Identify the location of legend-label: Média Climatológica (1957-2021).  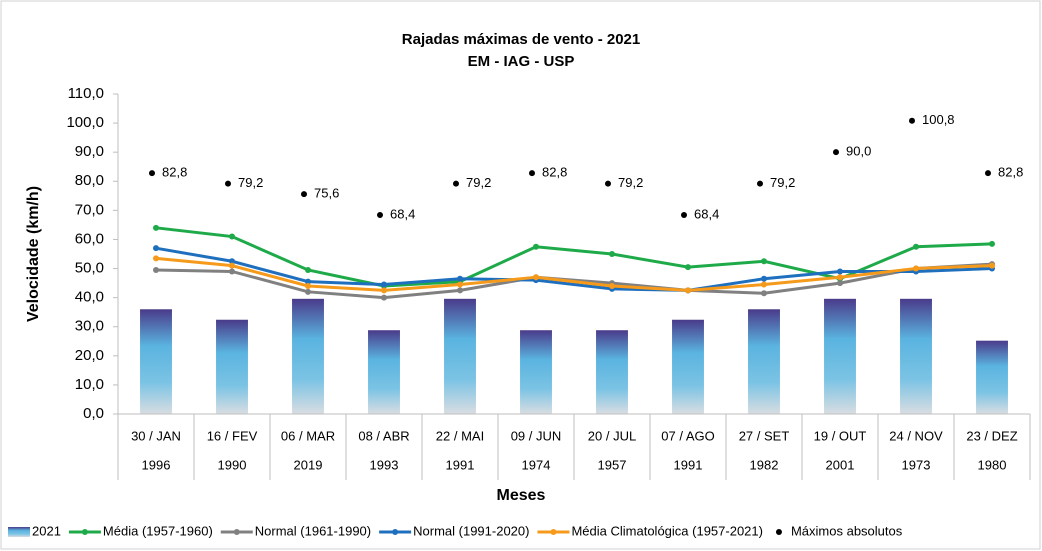
(667, 530).